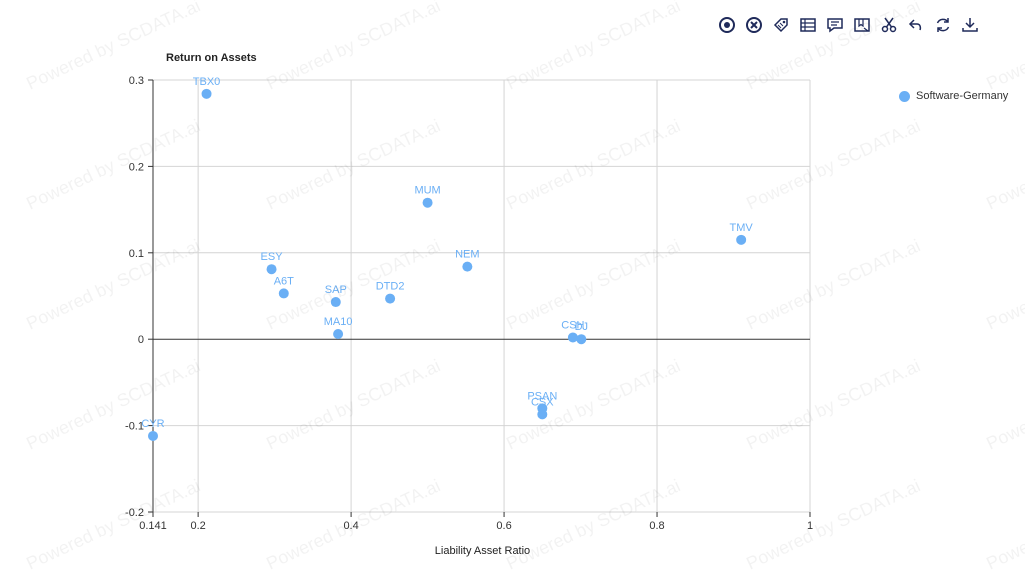 The height and width of the screenshot is (573, 1025). I want to click on x-tick-label: 0.8, so click(656, 526).